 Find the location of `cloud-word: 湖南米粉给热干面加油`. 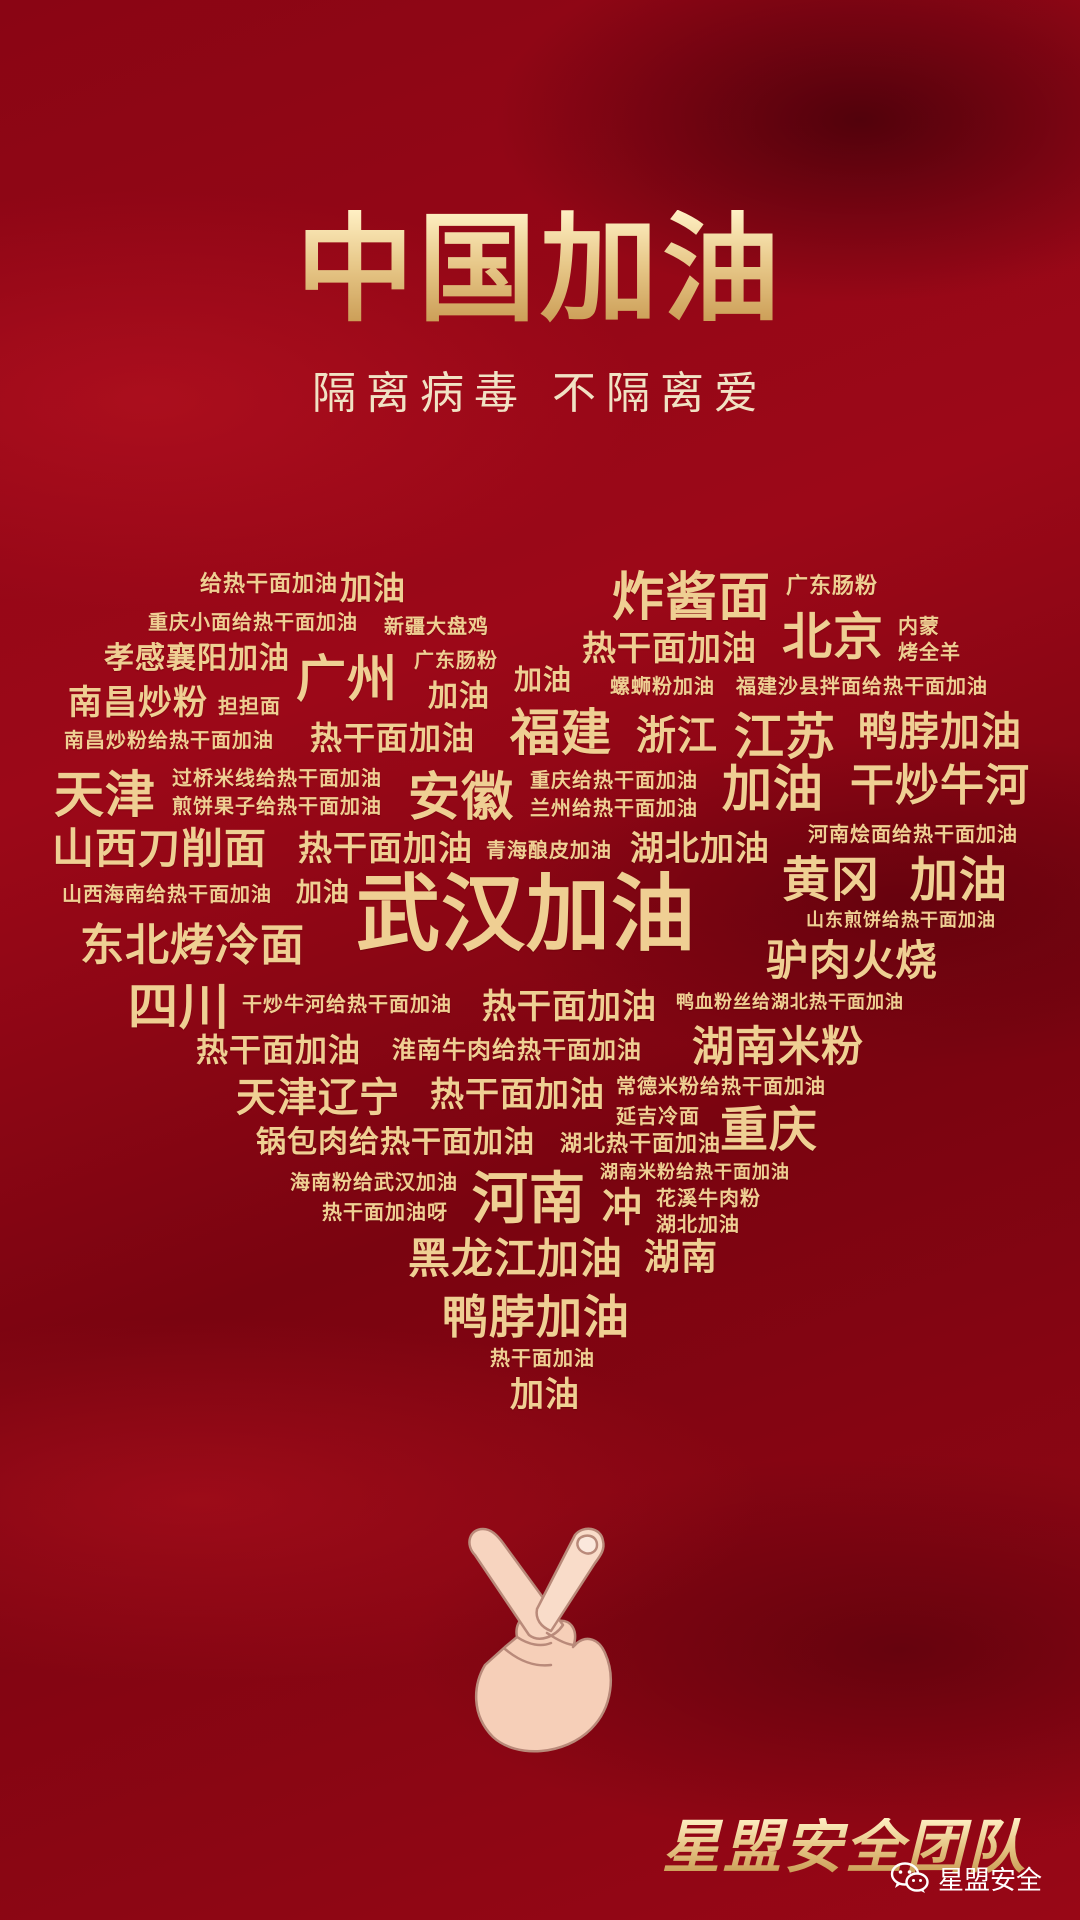

cloud-word: 湖南米粉给热干面加油 is located at coordinates (695, 1172).